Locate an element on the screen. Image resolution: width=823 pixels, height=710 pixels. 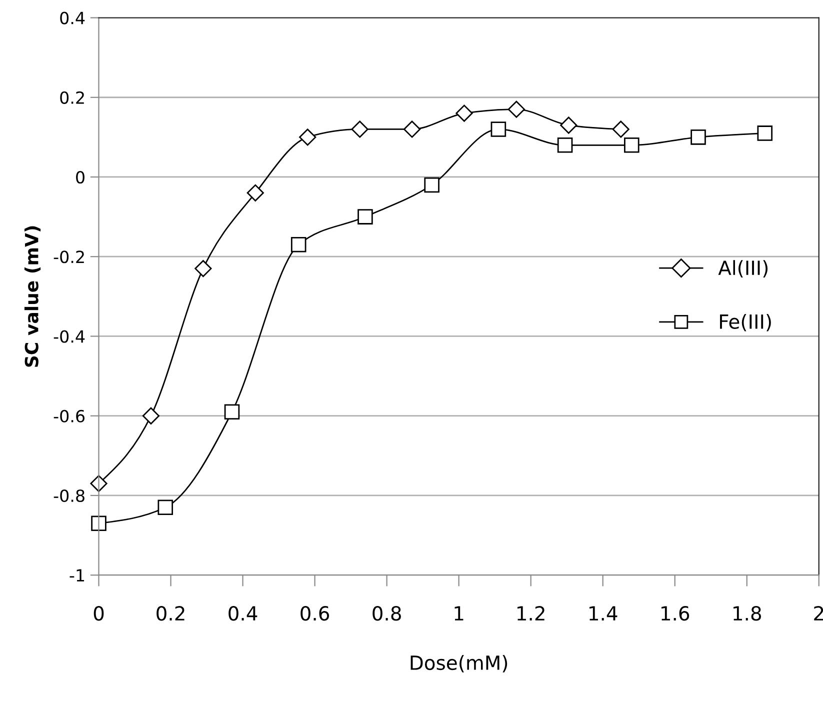
y-tick-label: -0.8 is located at coordinates (69, 495).